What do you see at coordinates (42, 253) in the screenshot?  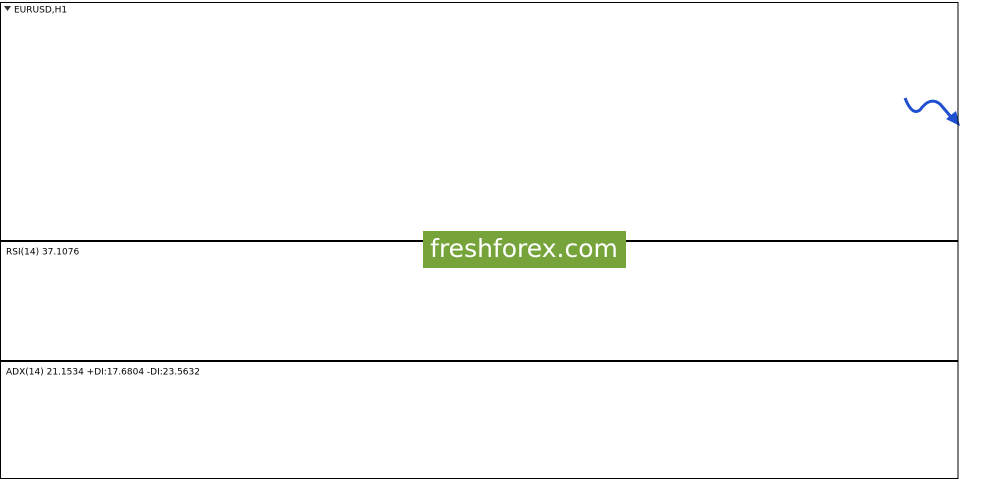 I see `rsi-title: RSI(14) 37.1076` at bounding box center [42, 253].